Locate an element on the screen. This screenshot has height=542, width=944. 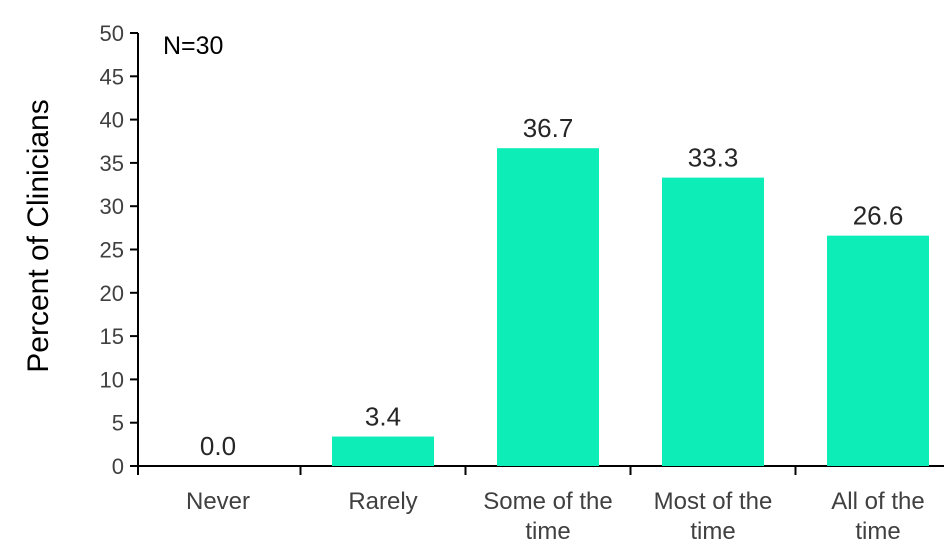
x-category-label: Never is located at coordinates (218, 501).